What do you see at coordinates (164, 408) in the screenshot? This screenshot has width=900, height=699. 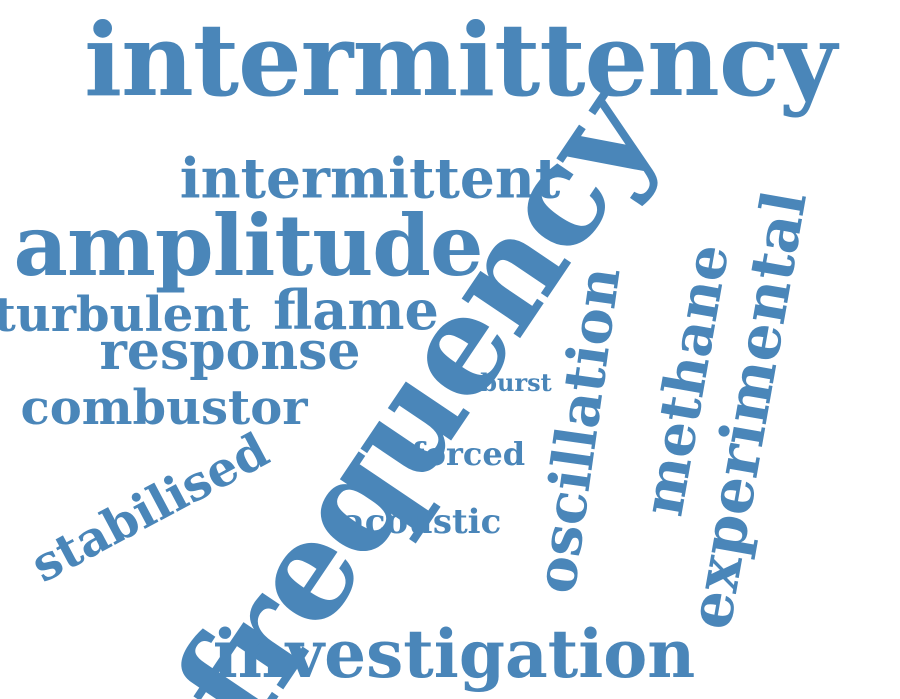 I see `word-combustor: combustor` at bounding box center [164, 408].